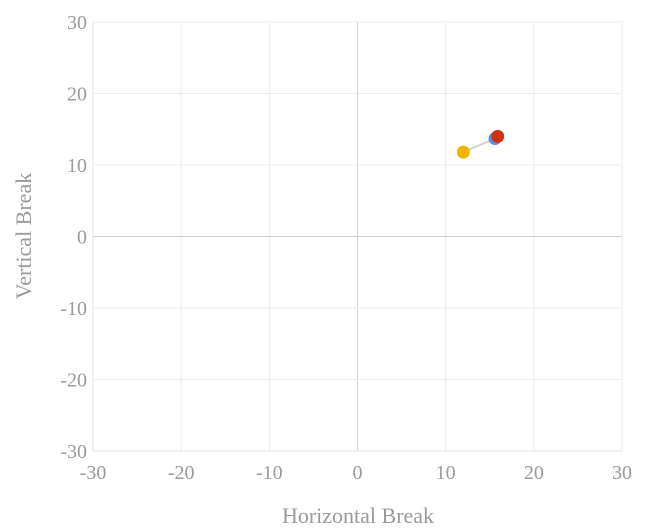  Describe the element at coordinates (358, 515) in the screenshot. I see `x-axis-title: Horizontal Break` at that location.